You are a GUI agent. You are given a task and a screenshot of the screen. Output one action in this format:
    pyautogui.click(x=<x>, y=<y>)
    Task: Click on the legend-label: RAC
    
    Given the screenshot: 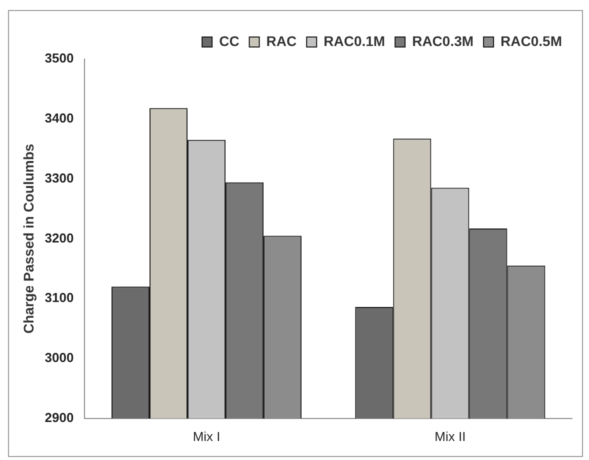 What is the action you would take?
    pyautogui.click(x=281, y=40)
    